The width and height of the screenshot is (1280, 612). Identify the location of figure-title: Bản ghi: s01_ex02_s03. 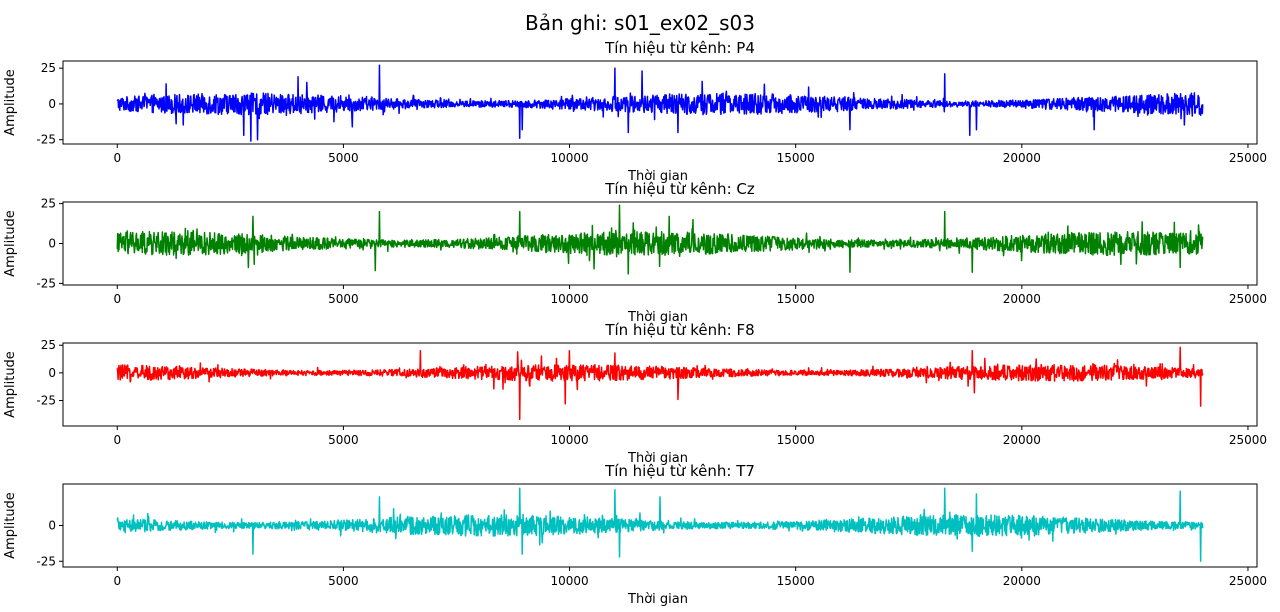
(640, 23).